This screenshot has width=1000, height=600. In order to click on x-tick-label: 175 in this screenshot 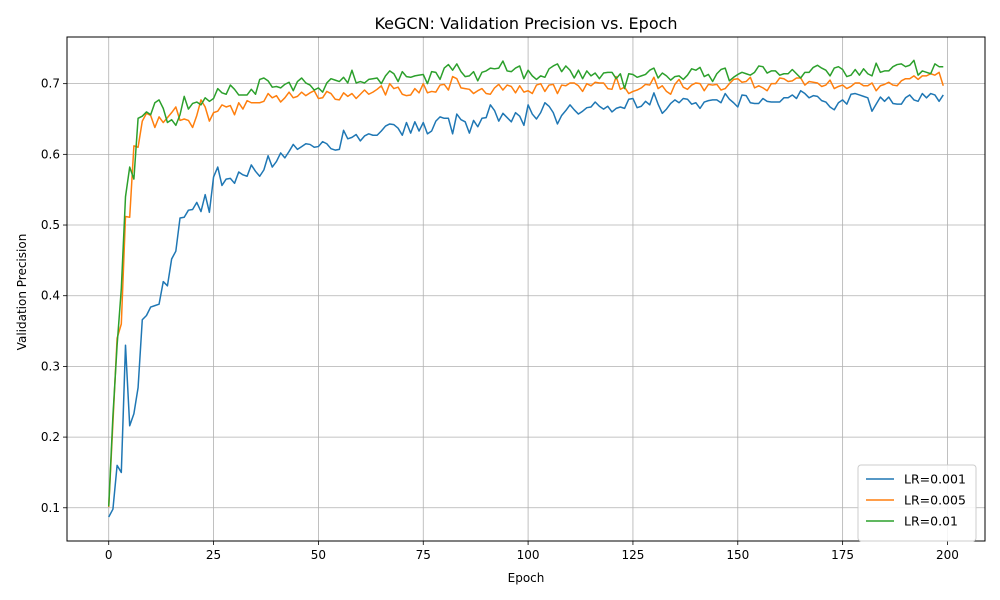, I will do `click(842, 555)`.